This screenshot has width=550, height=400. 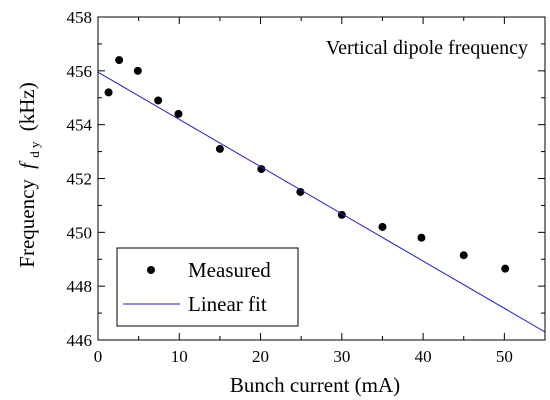 What do you see at coordinates (80, 17) in the screenshot?
I see `y-tick-label: 458` at bounding box center [80, 17].